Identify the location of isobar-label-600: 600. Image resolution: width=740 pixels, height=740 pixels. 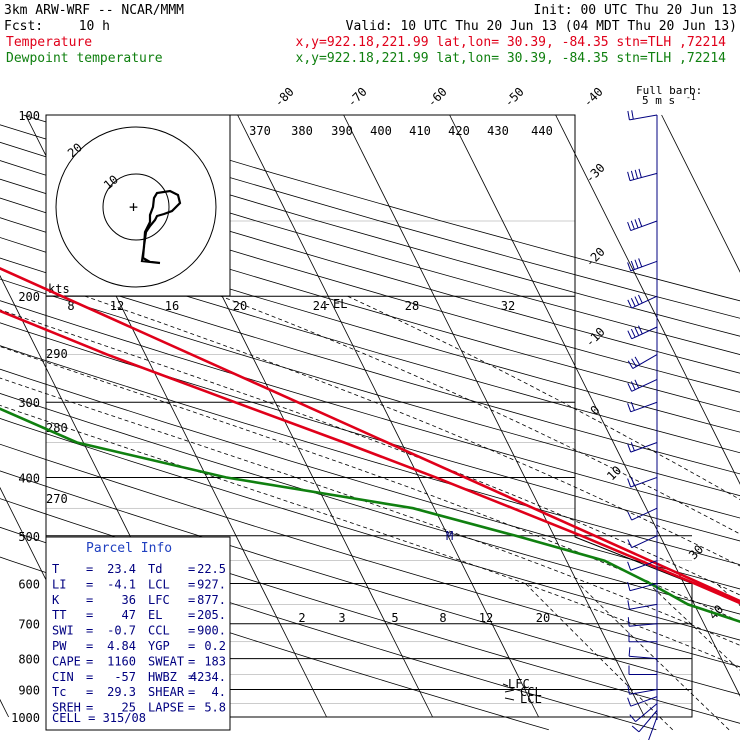
(29, 584).